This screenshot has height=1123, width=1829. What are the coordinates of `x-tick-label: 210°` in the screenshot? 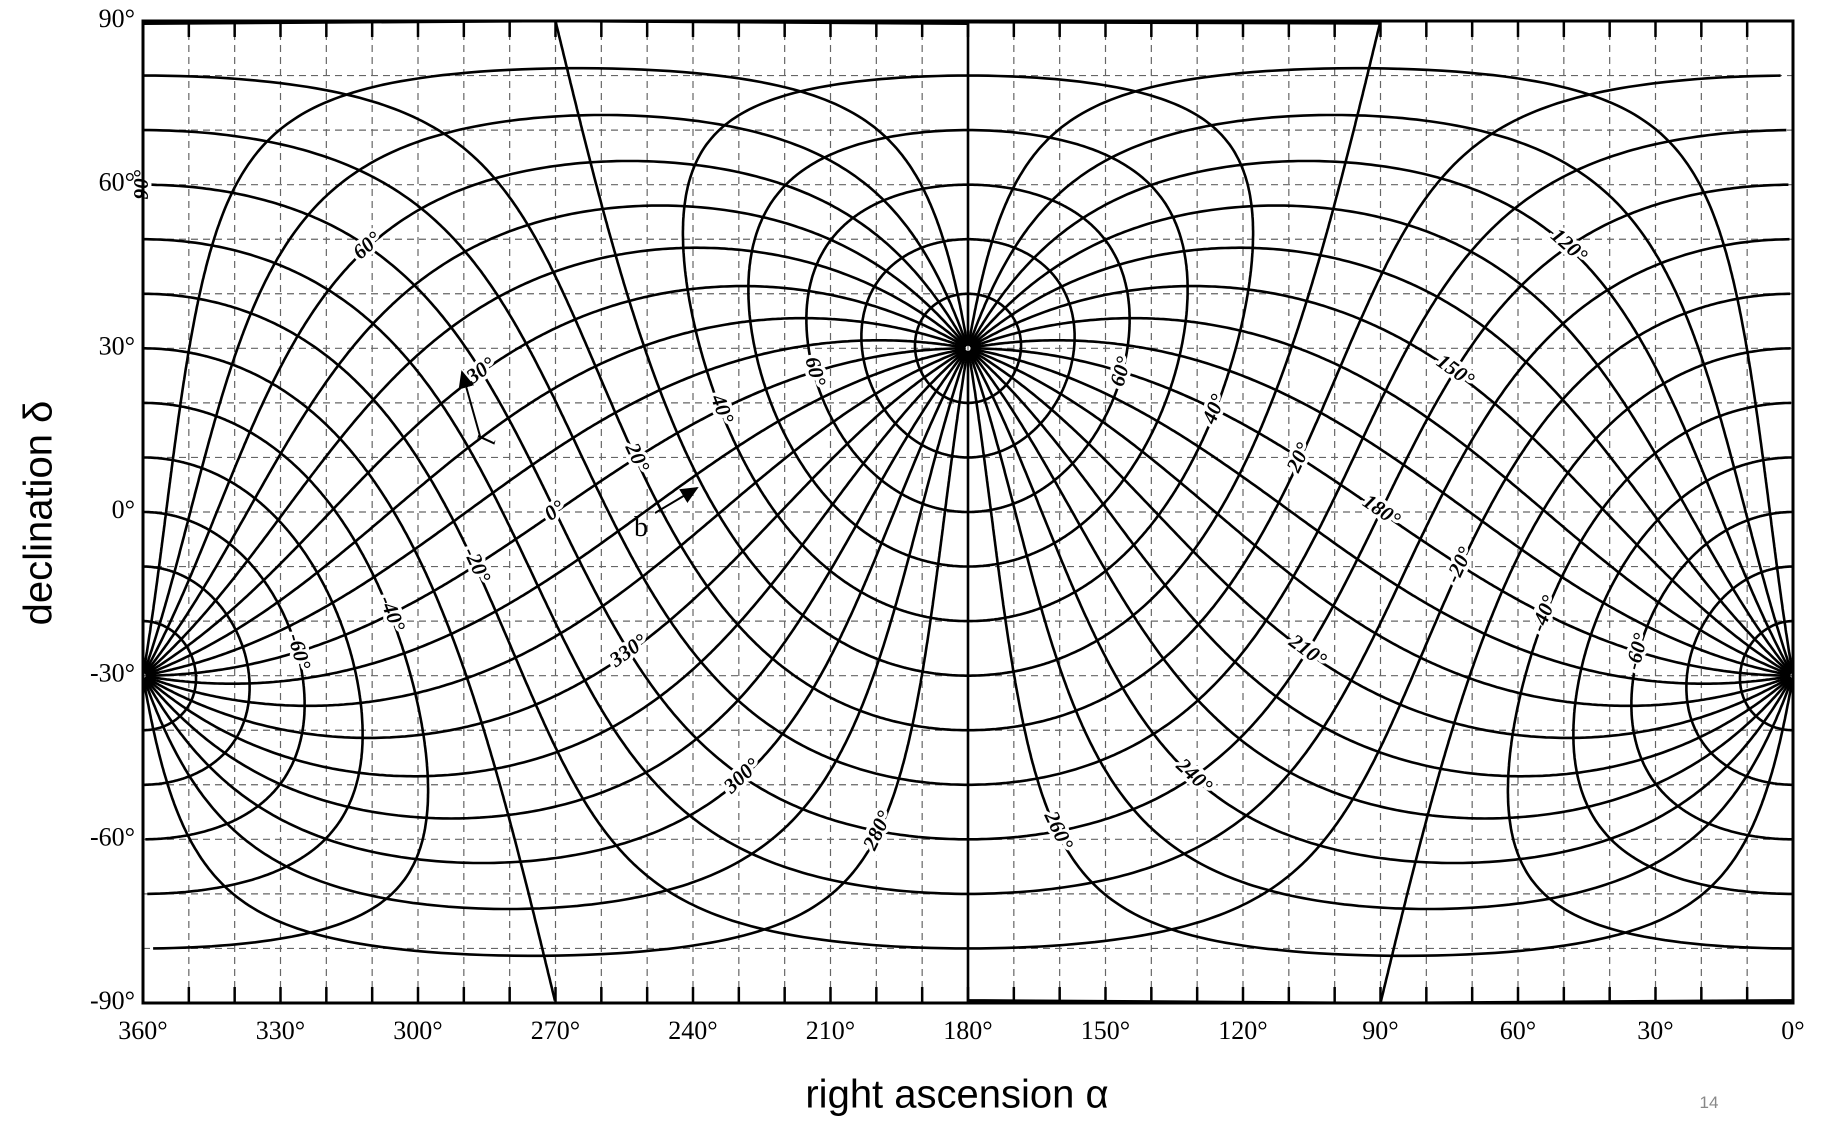 It's located at (830, 1030).